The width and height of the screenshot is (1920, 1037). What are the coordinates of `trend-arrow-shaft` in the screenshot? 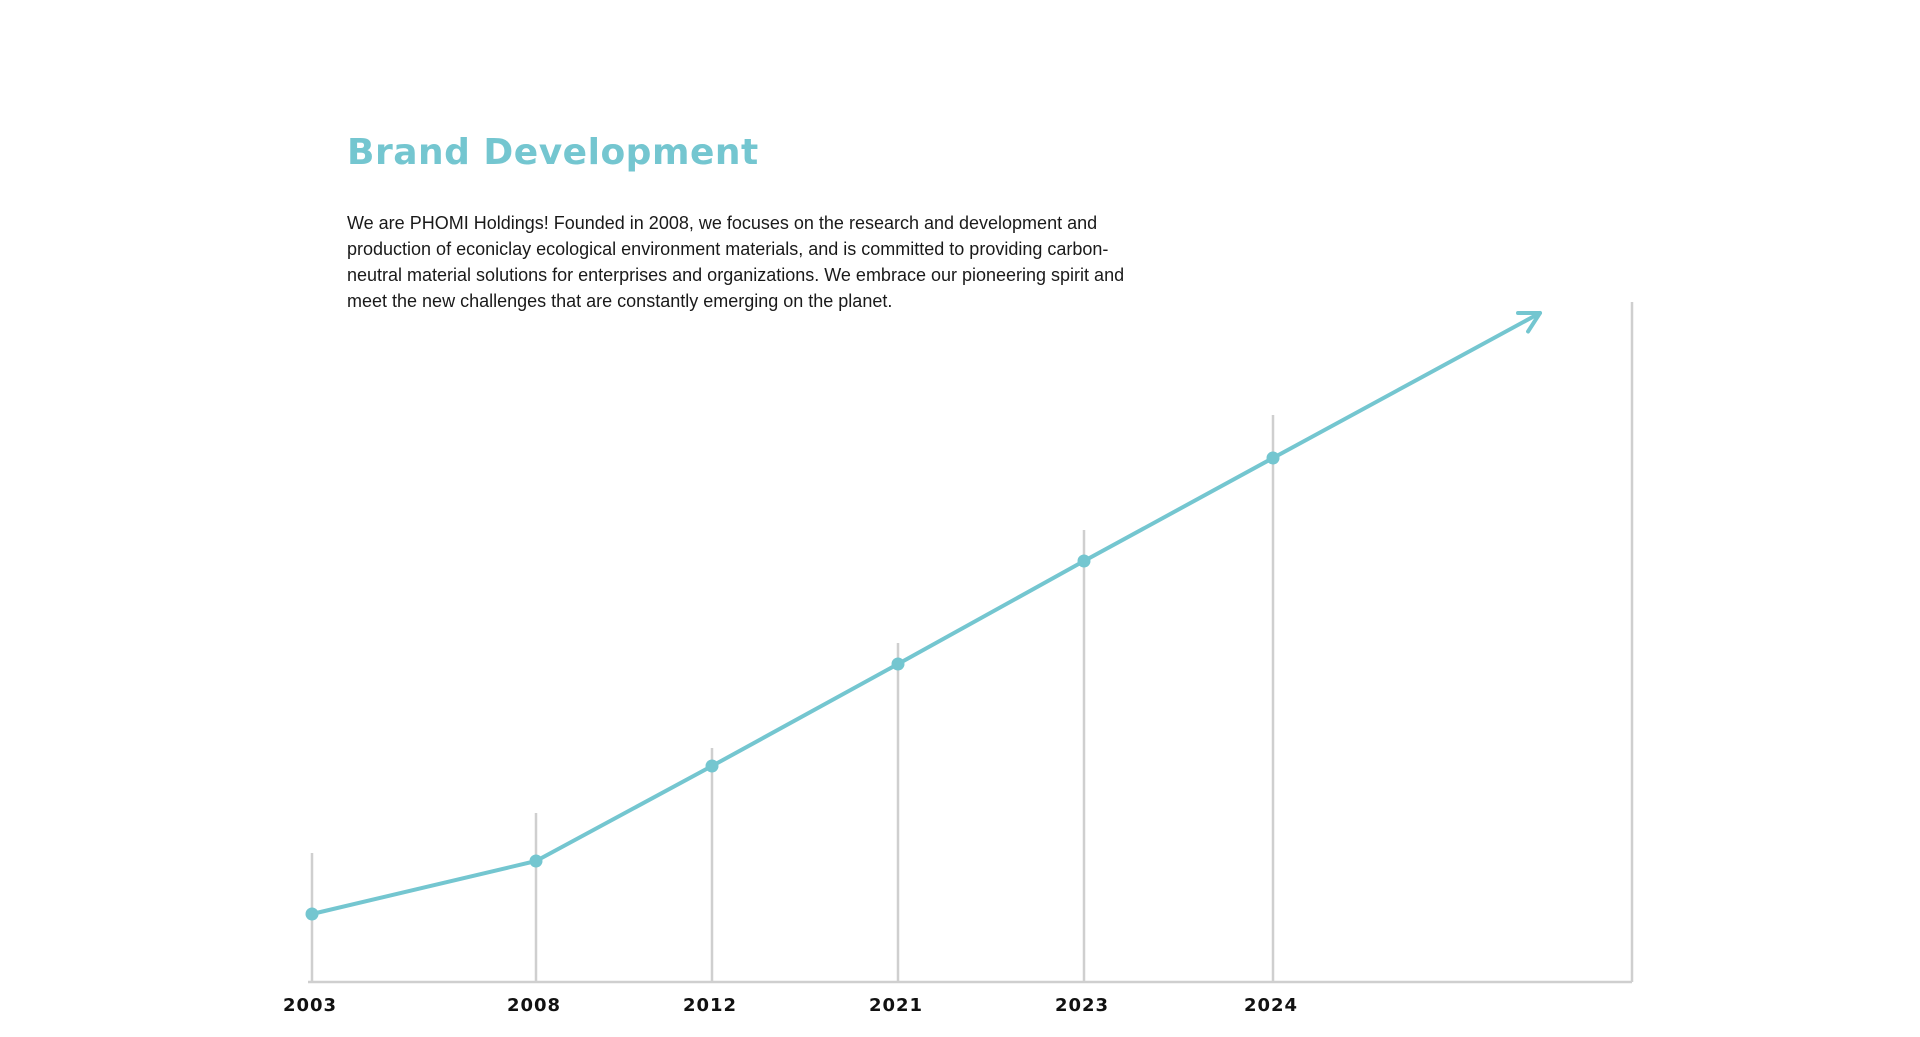 It's located at (1406, 385).